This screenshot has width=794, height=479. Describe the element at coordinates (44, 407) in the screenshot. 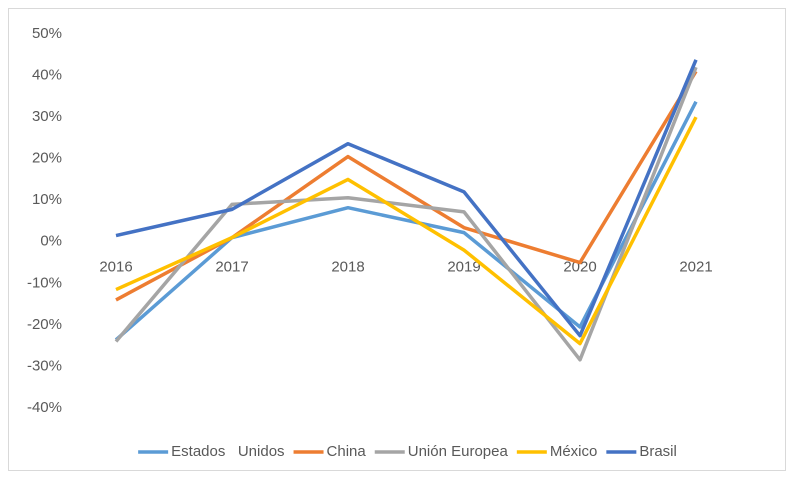

I see `y-tick-label: -40%` at that location.